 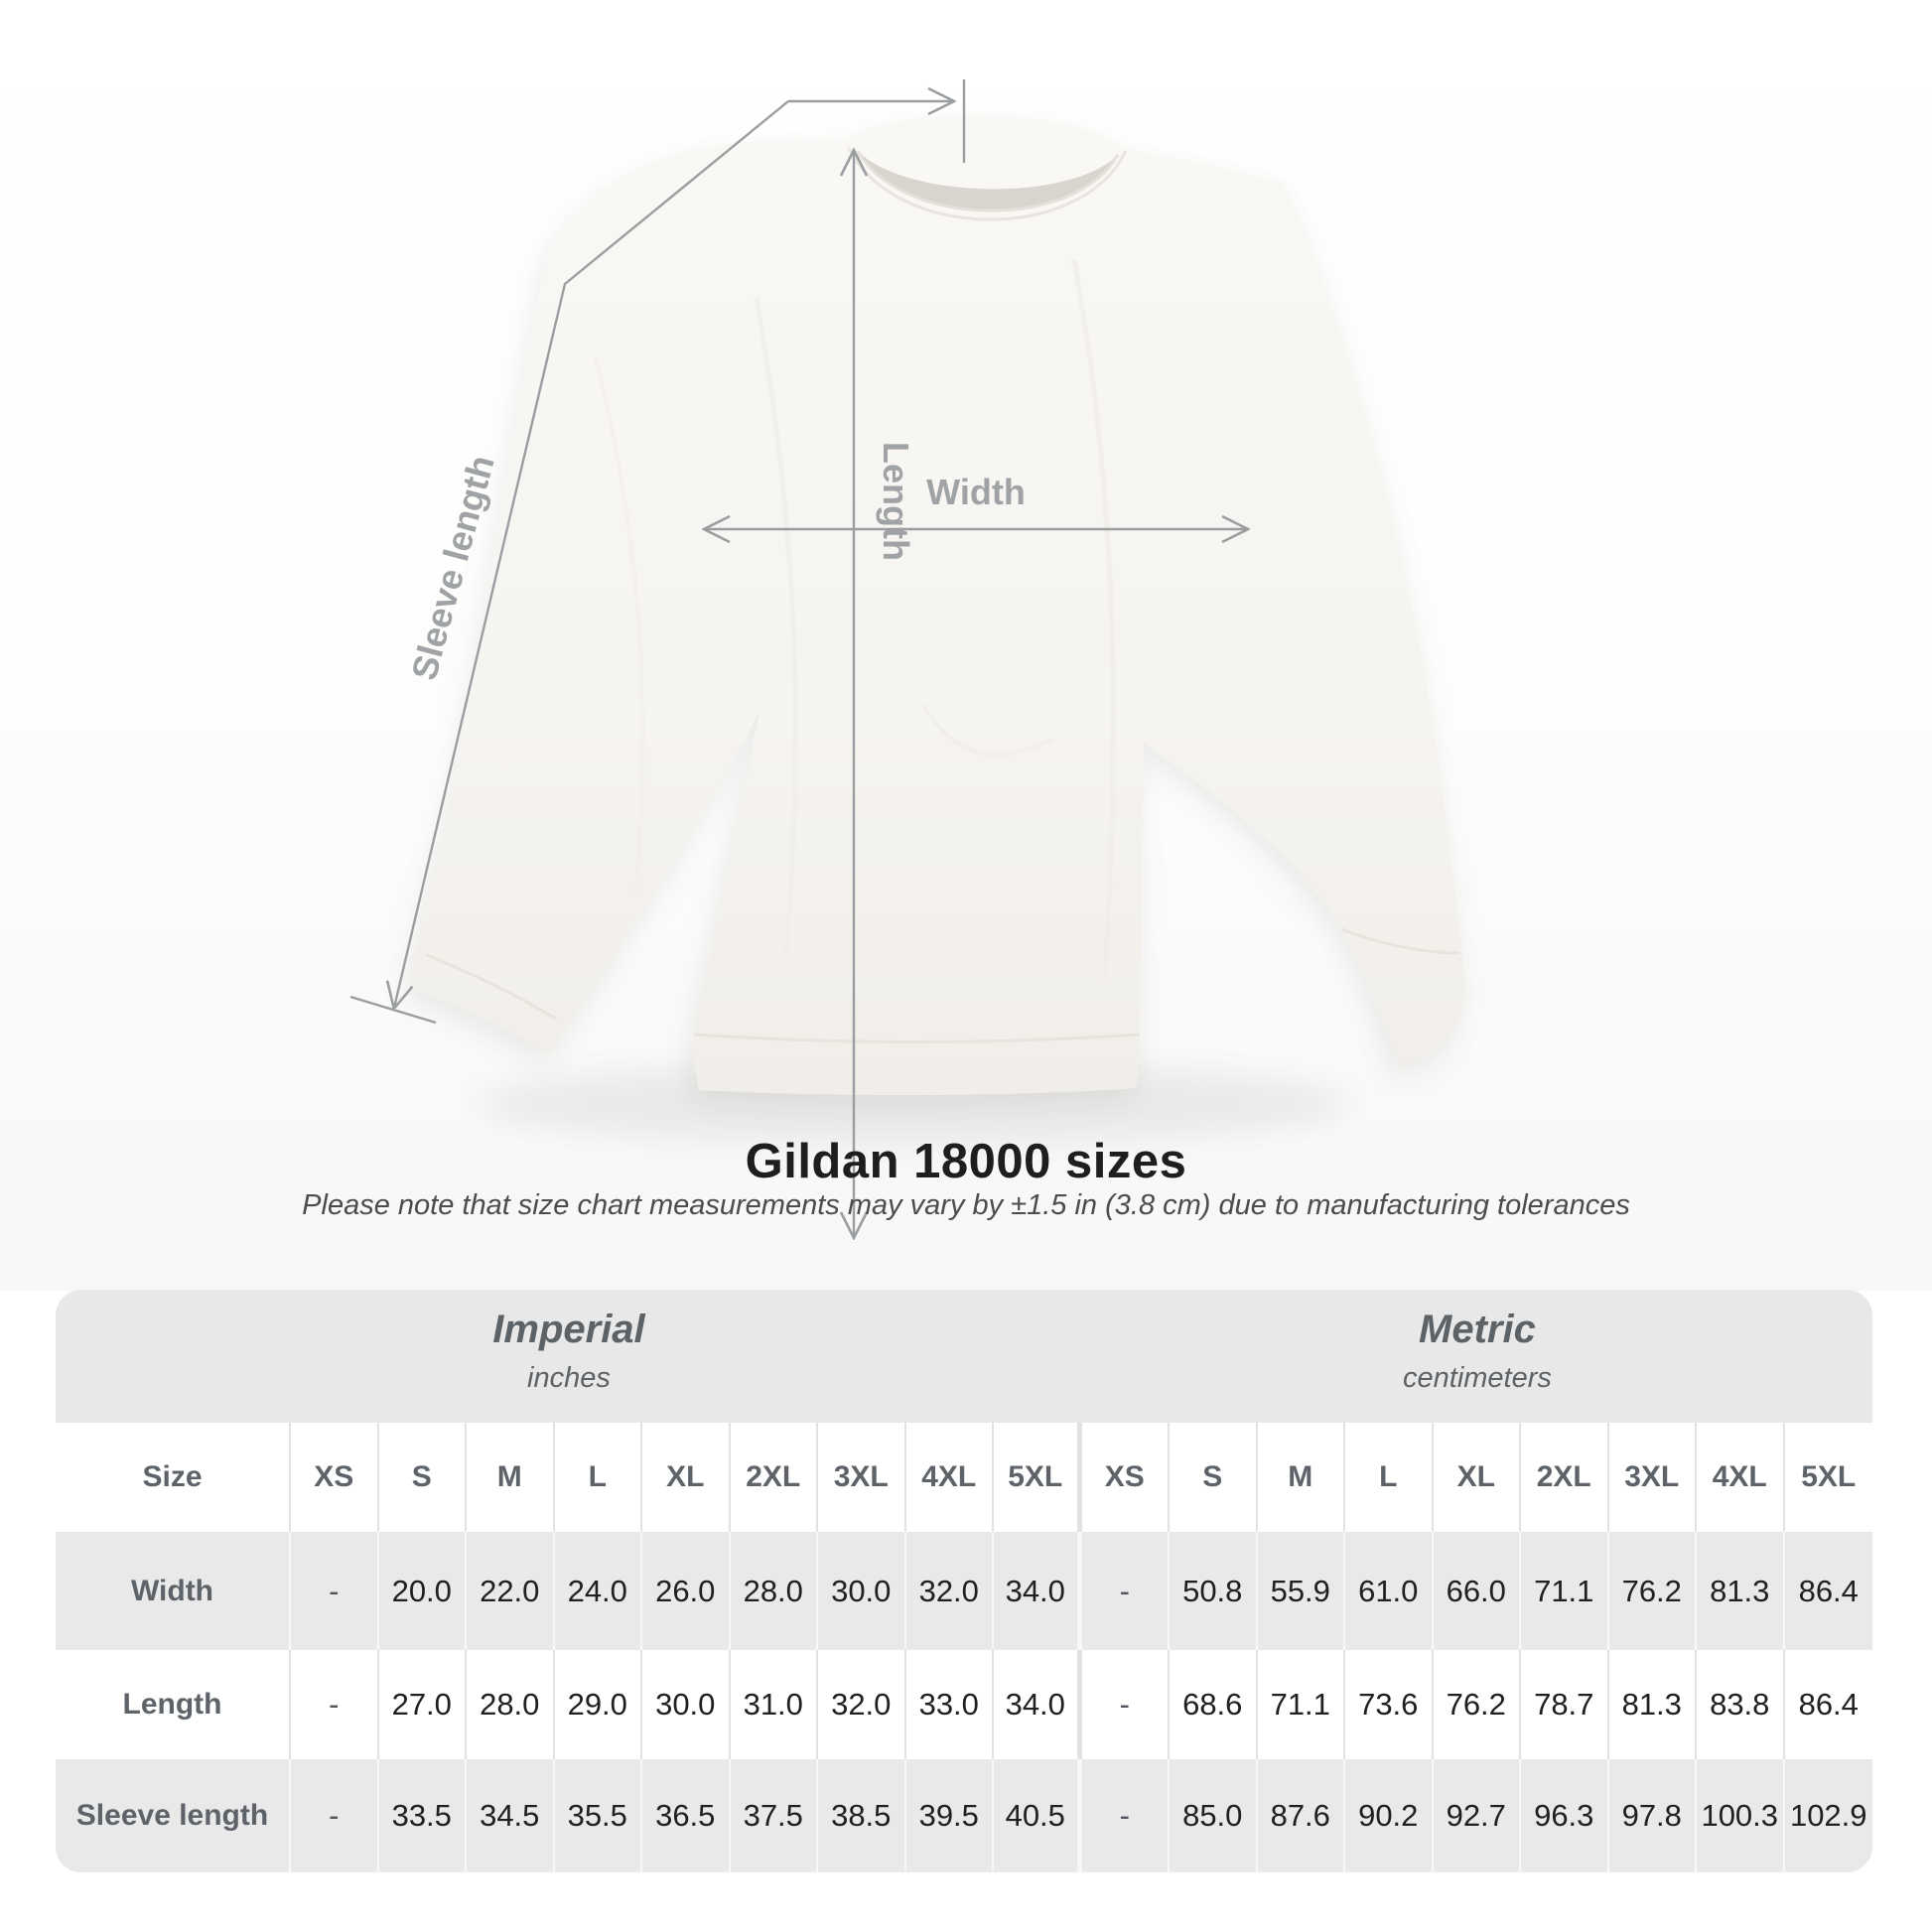 I want to click on table-cell: 78.7, so click(x=1565, y=1705).